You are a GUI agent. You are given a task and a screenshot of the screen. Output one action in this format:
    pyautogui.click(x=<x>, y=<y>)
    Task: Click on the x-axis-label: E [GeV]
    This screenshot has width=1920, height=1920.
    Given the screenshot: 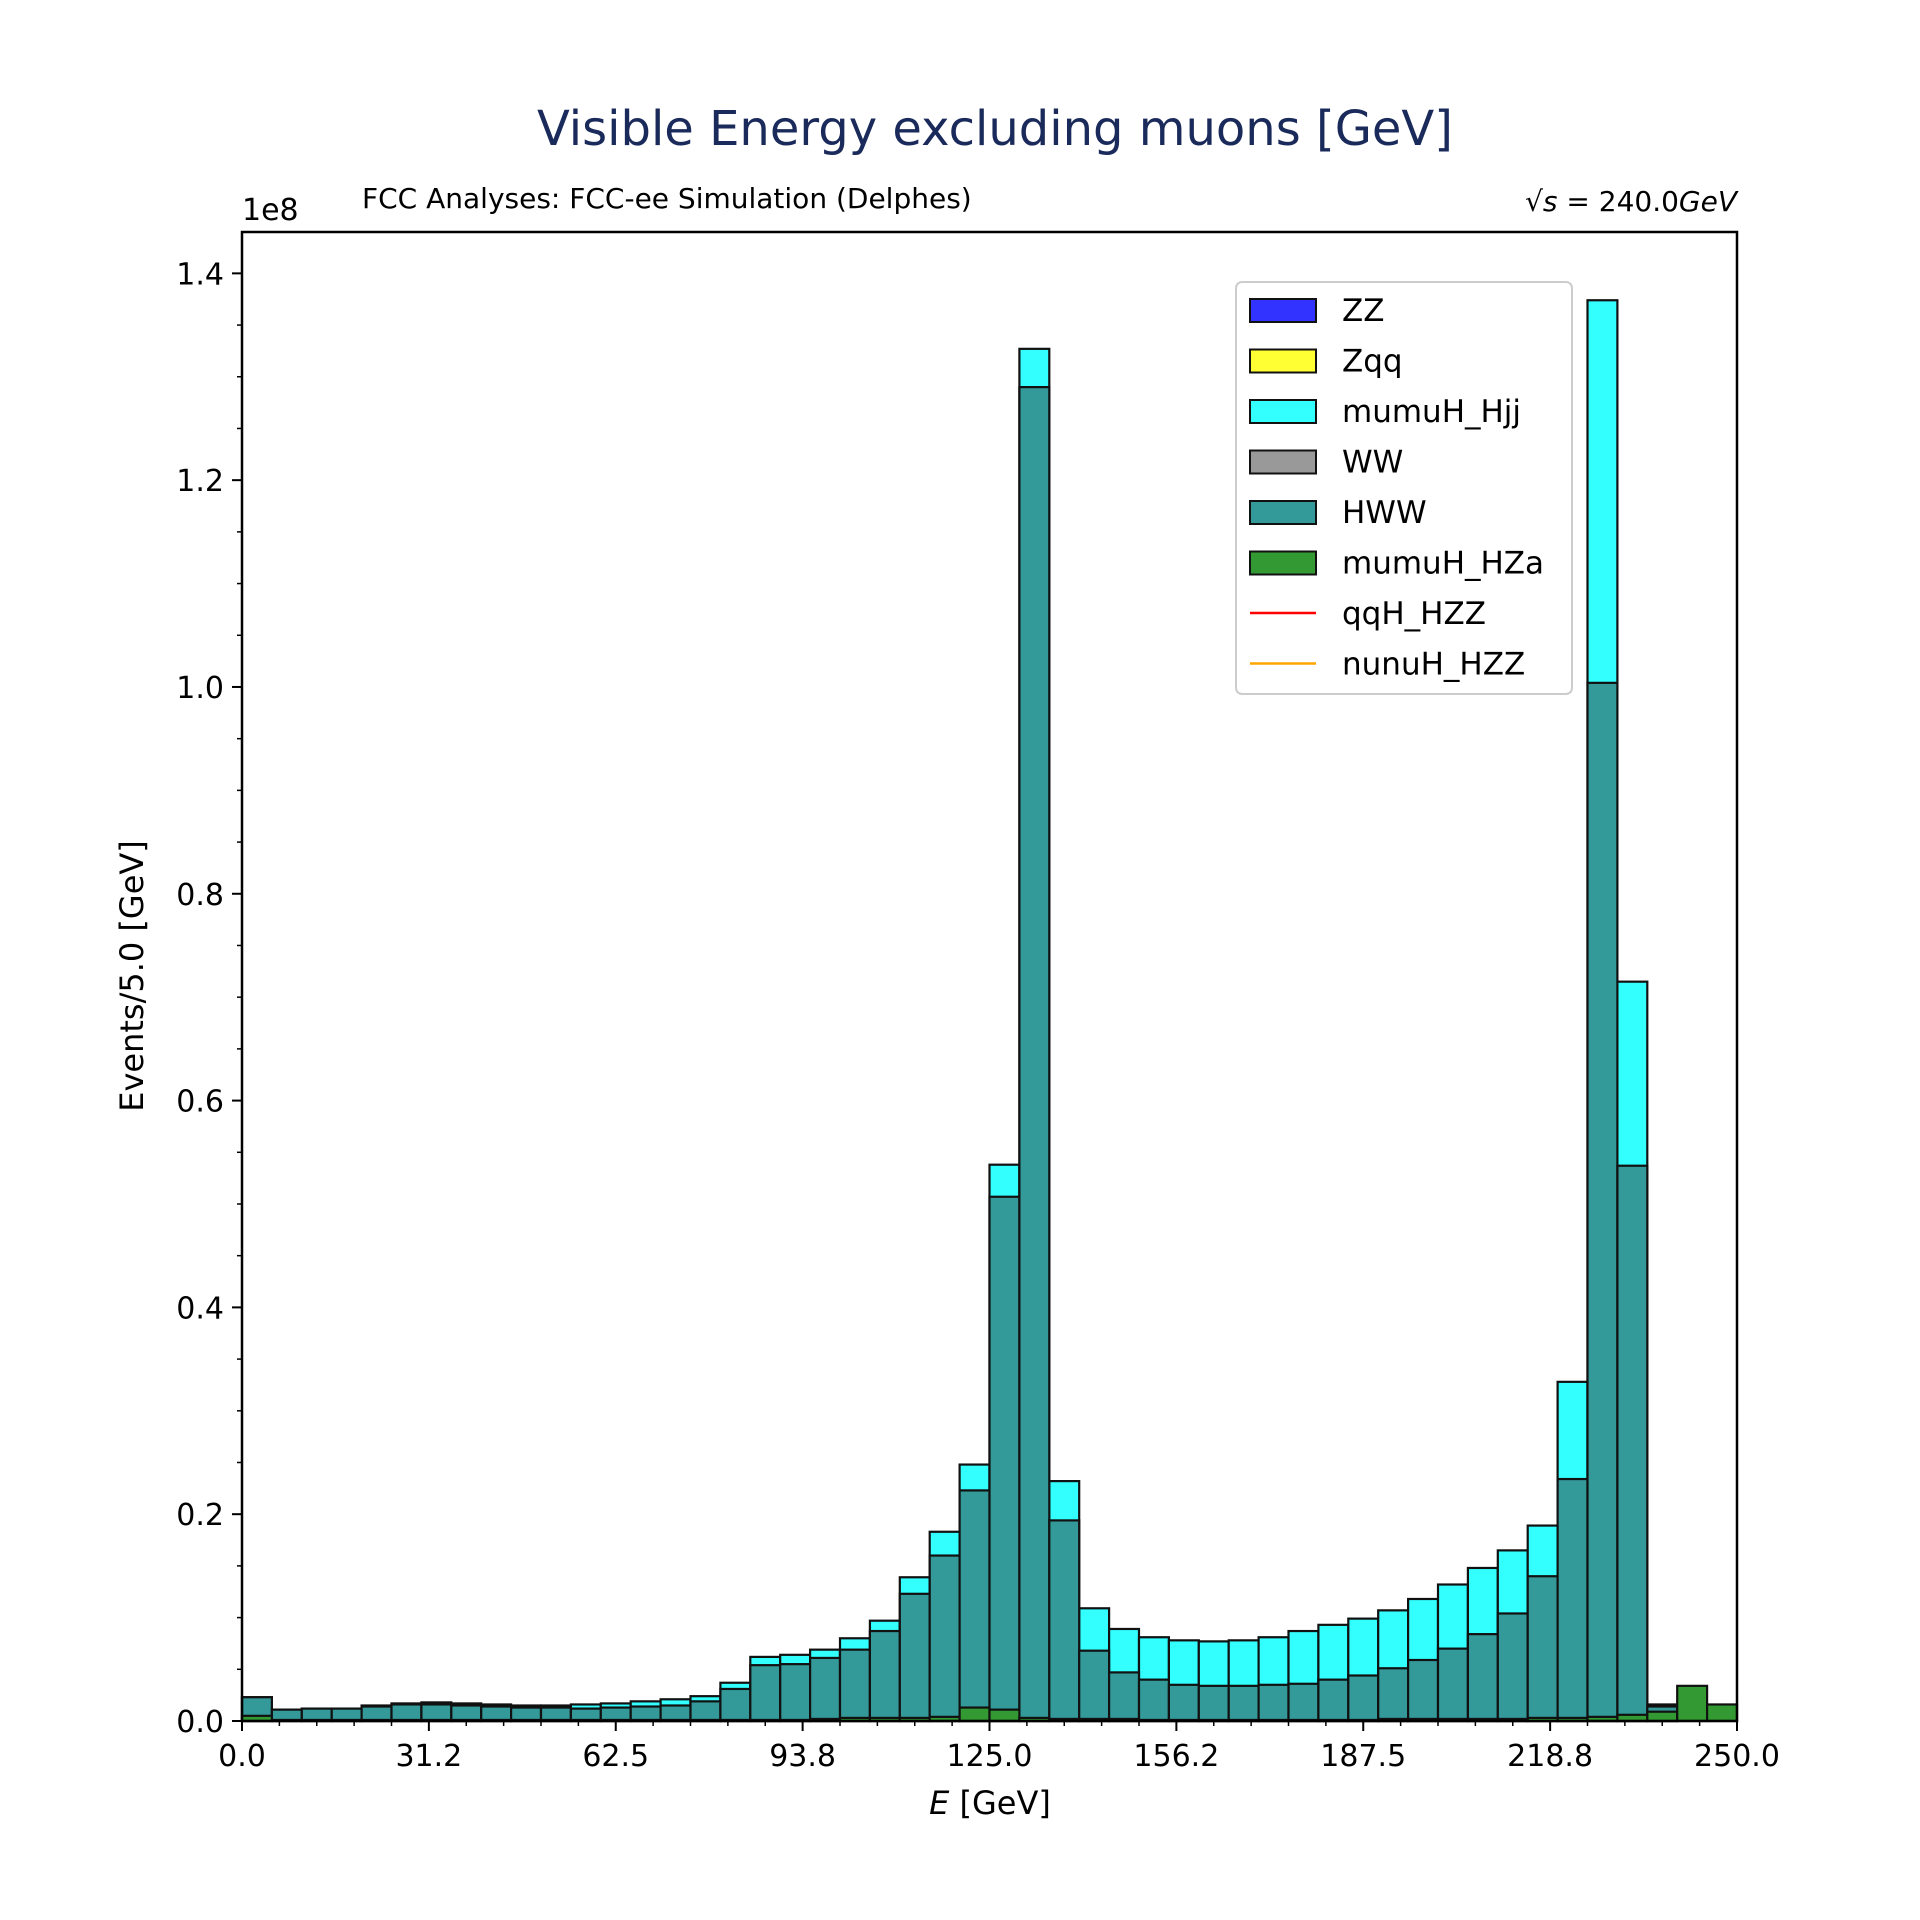 What is the action you would take?
    pyautogui.click(x=990, y=1803)
    